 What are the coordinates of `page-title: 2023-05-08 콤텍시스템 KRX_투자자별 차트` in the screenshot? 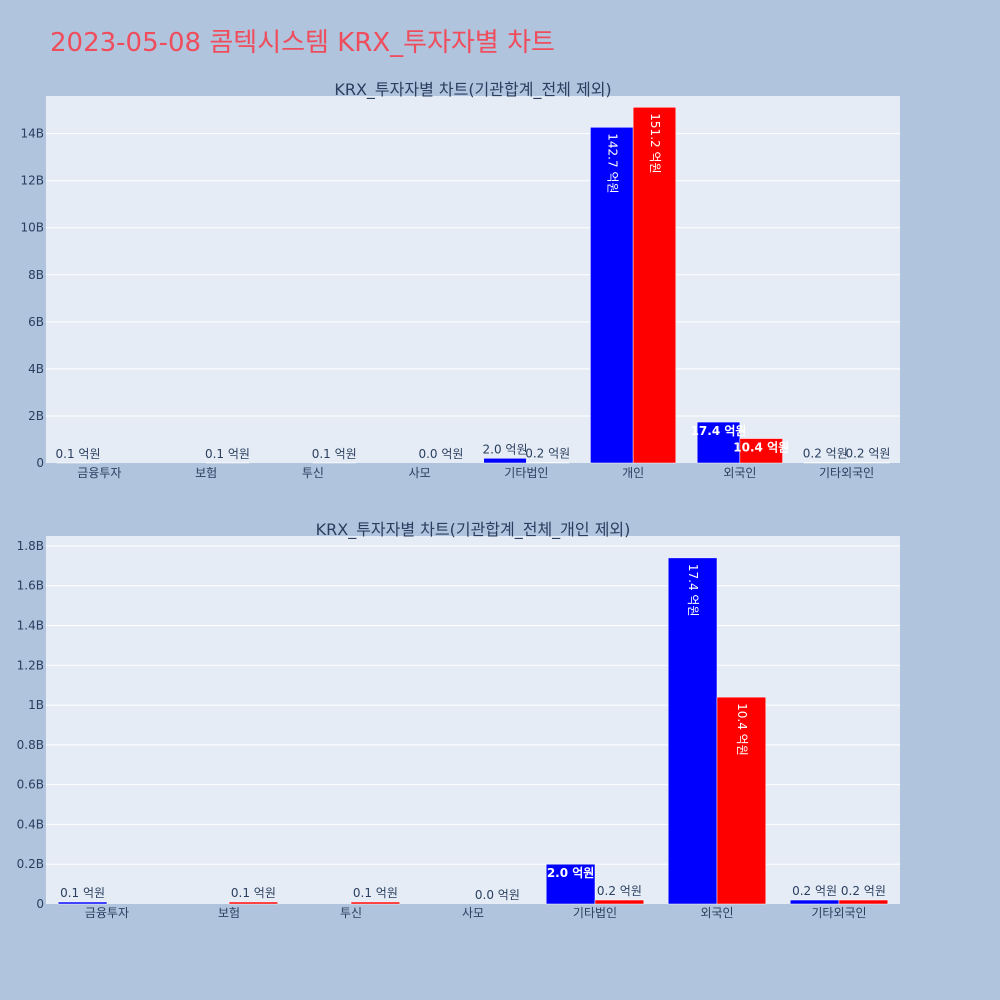 It's located at (302, 43).